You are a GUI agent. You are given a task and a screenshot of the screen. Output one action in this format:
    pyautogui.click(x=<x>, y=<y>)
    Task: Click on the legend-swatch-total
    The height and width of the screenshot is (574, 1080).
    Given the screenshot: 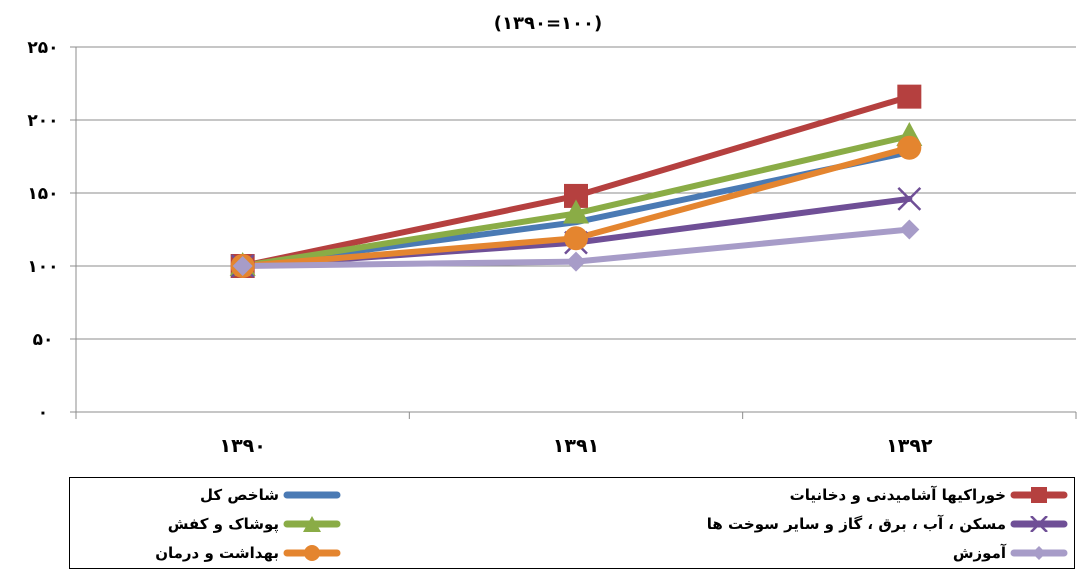 What is the action you would take?
    pyautogui.click(x=312, y=495)
    